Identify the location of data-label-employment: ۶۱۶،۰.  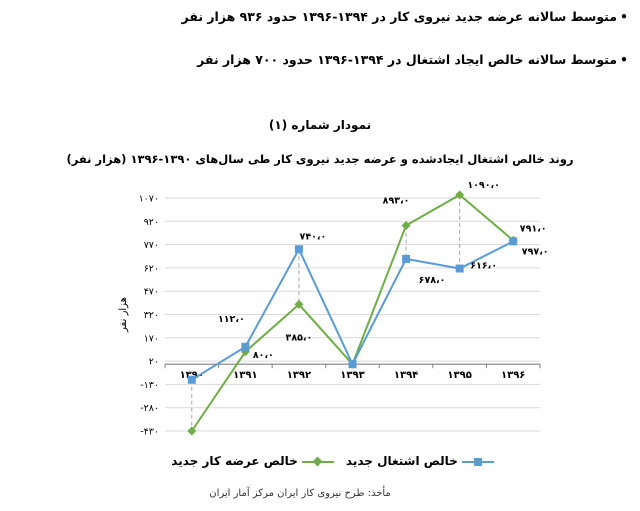
(483, 266).